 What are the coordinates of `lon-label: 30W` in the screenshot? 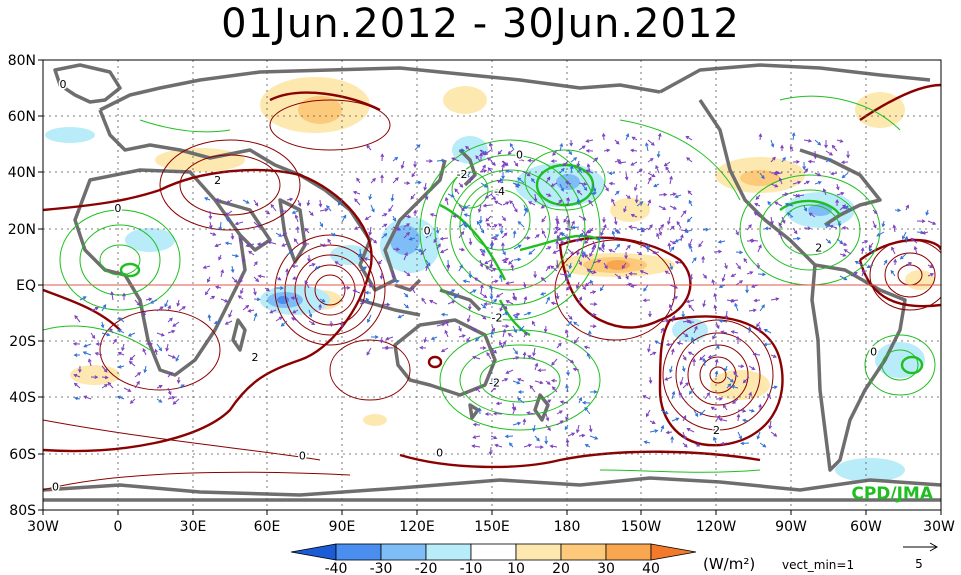 It's located at (939, 527).